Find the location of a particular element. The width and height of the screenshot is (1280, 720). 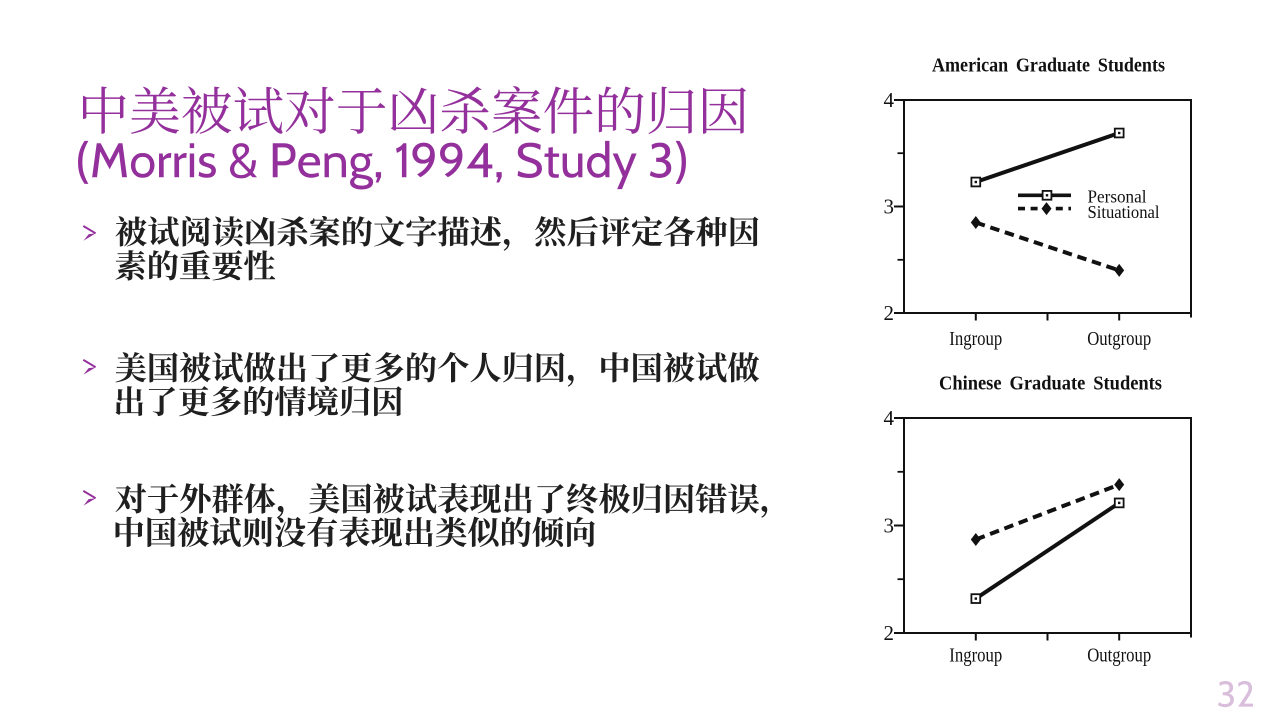

svg-text: Chinese Graduate Students is located at coordinates (1050, 384).